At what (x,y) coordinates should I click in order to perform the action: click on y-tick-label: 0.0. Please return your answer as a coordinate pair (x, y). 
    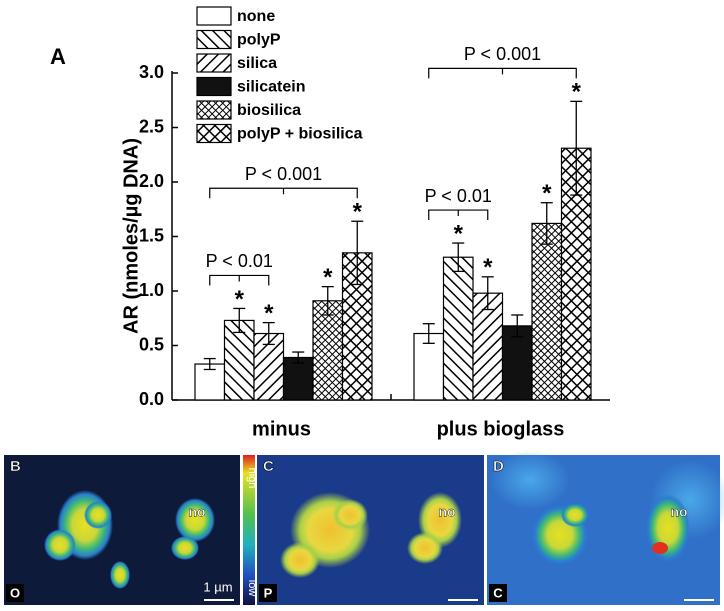
    Looking at the image, I should click on (151, 399).